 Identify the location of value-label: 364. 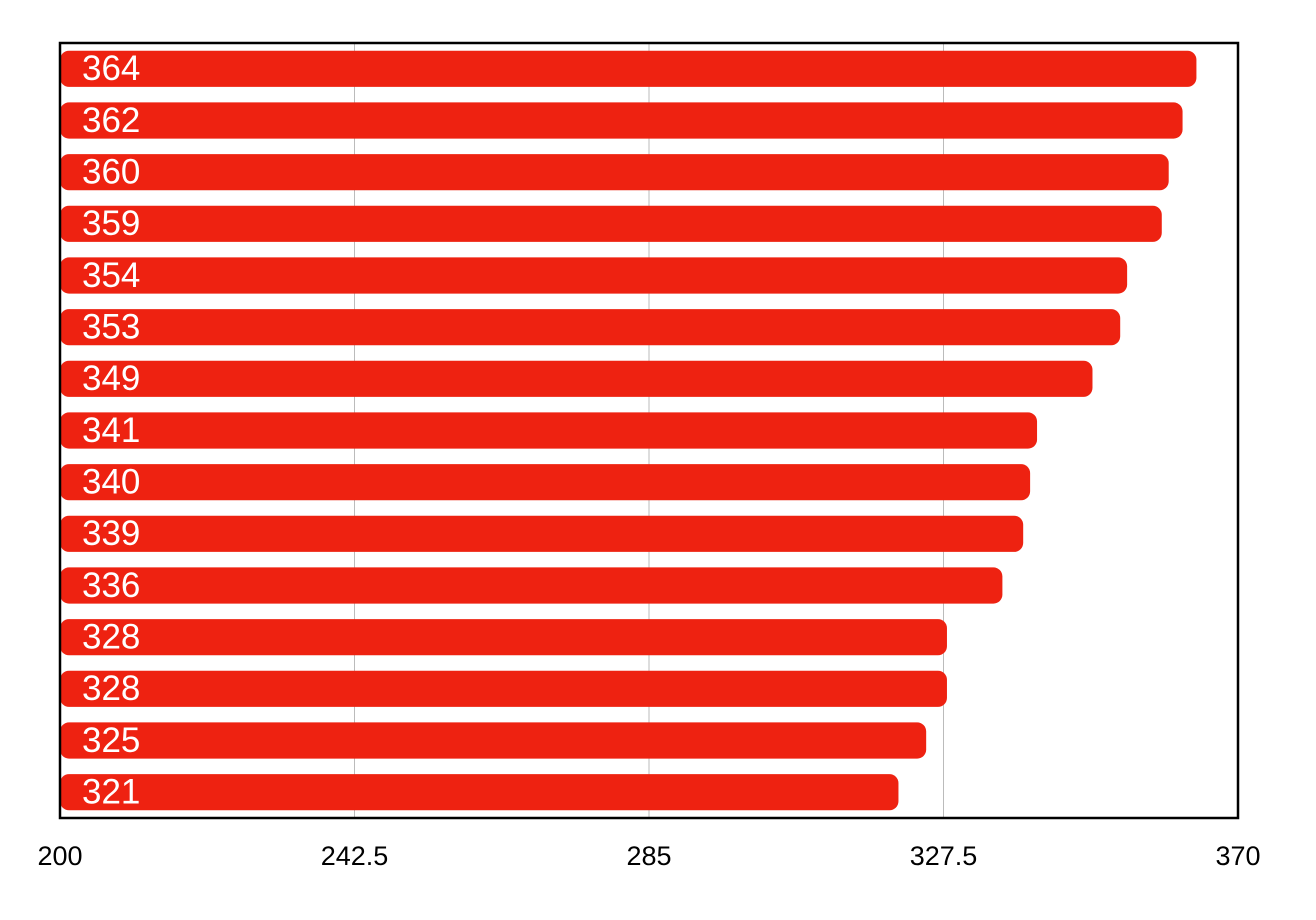
(111, 68).